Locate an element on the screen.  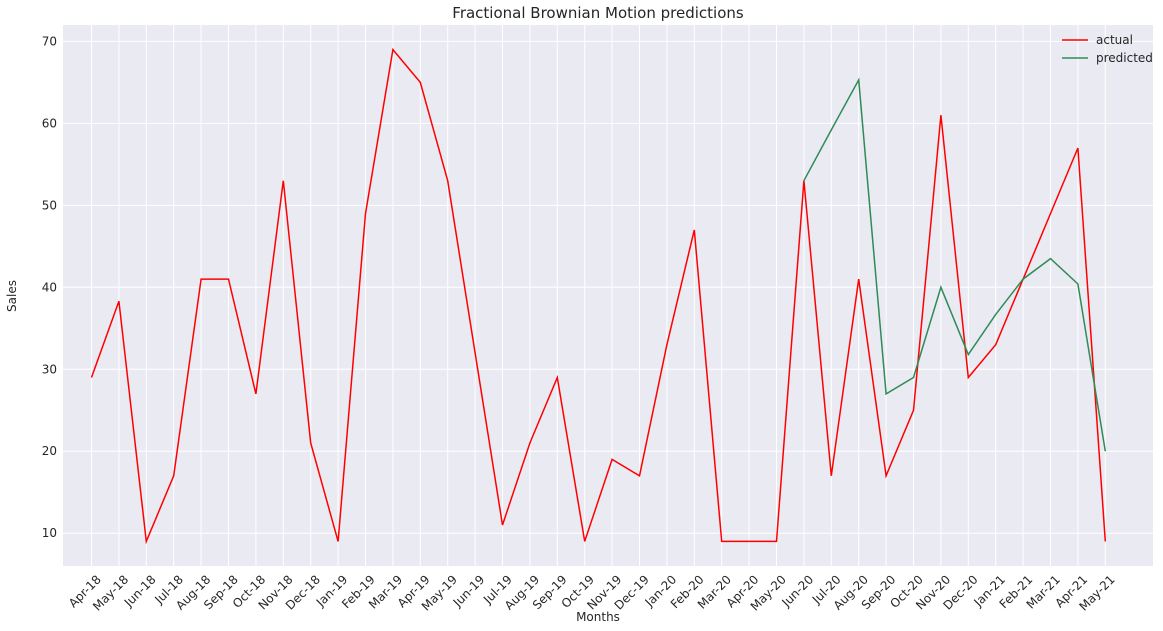
y-tick-label: 50 is located at coordinates (49, 205).